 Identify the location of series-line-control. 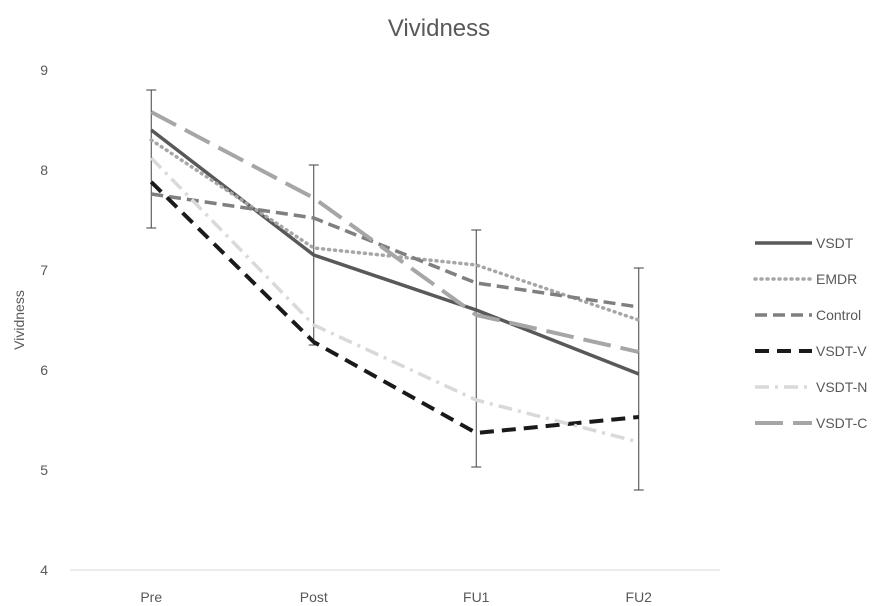
(395, 250).